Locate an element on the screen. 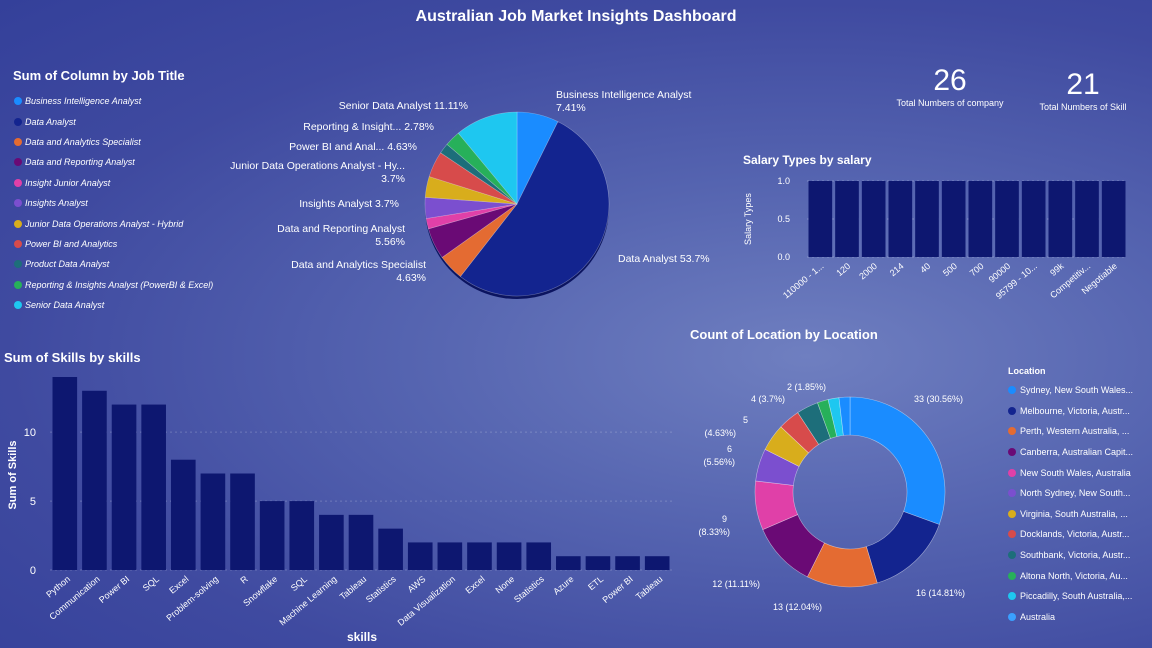  salary-x-tick: 40 is located at coordinates (925, 268).